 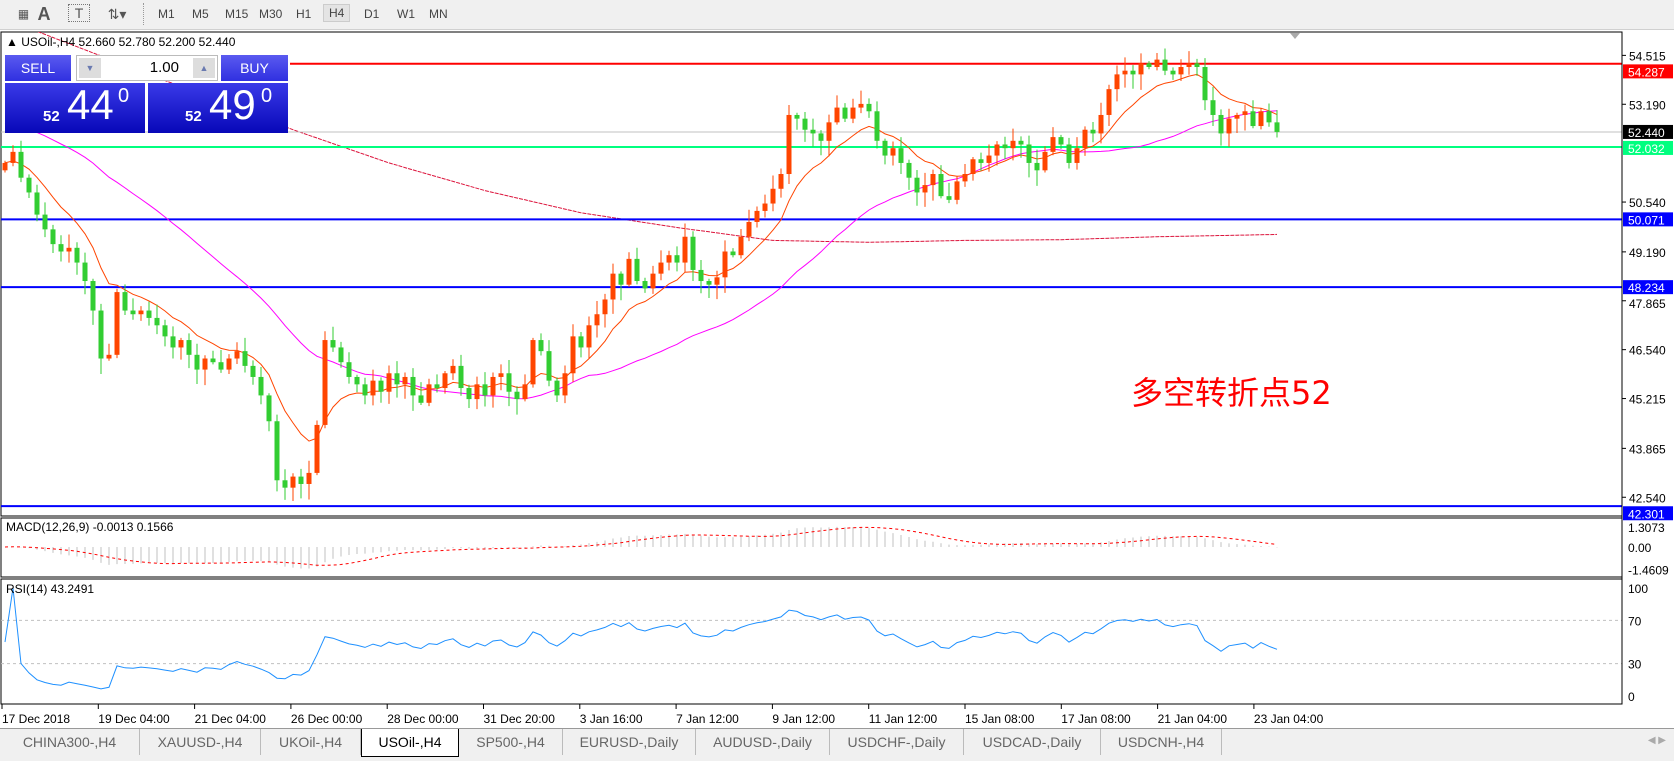 What do you see at coordinates (1646, 514) in the screenshot?
I see `price-badge-text: 42.301` at bounding box center [1646, 514].